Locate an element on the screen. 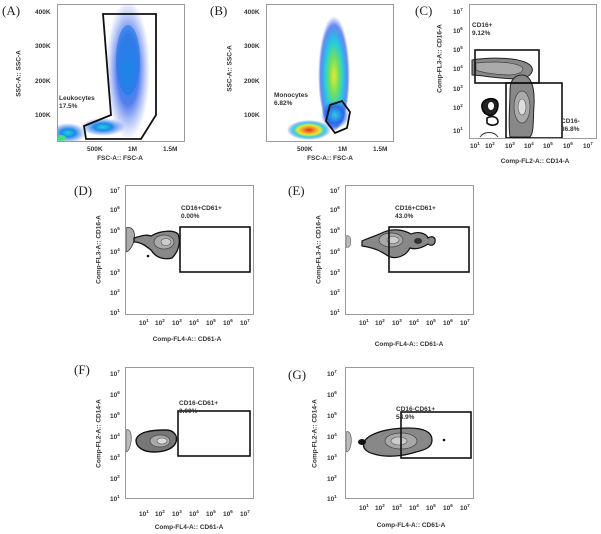 The height and width of the screenshot is (534, 601). gate-label-d: CD16+CD61+ 0.00% is located at coordinates (201, 212).